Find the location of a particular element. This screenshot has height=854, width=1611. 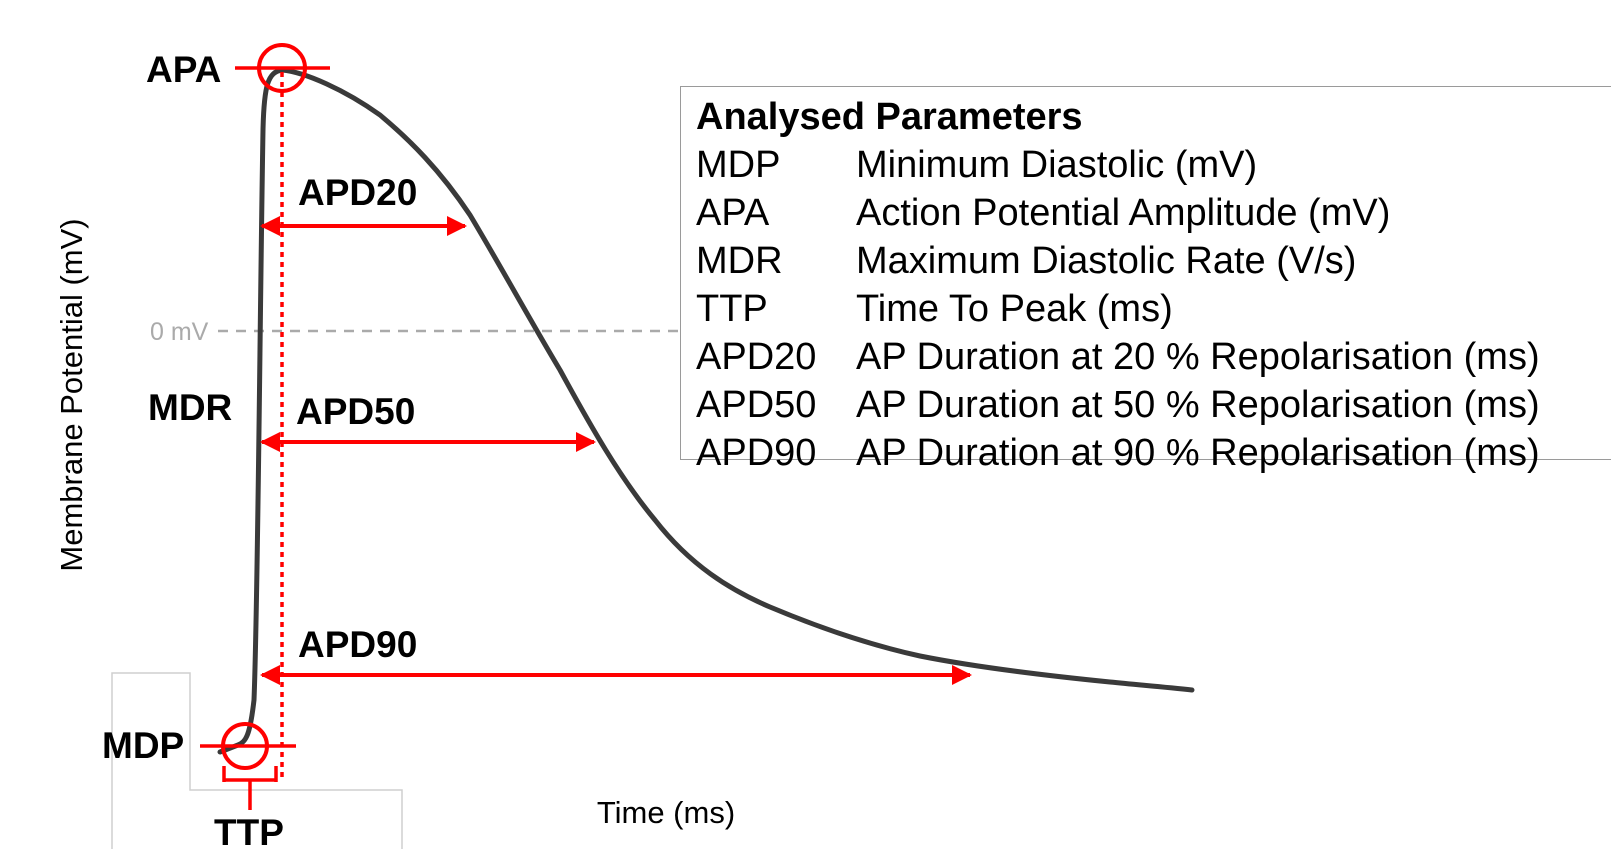

apd20-label: APD20 is located at coordinates (357, 192).